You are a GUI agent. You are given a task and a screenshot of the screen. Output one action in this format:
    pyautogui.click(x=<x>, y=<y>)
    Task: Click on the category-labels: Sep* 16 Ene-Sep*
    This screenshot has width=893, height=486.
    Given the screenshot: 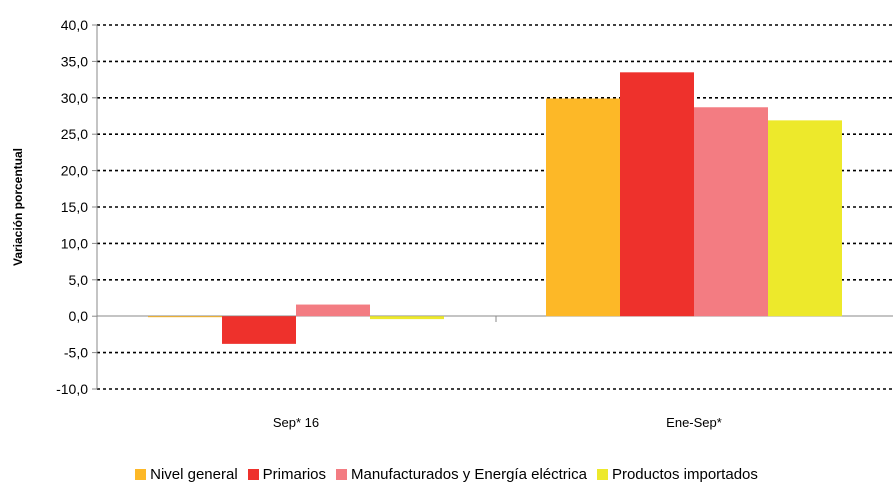 What is the action you would take?
    pyautogui.click(x=497, y=422)
    